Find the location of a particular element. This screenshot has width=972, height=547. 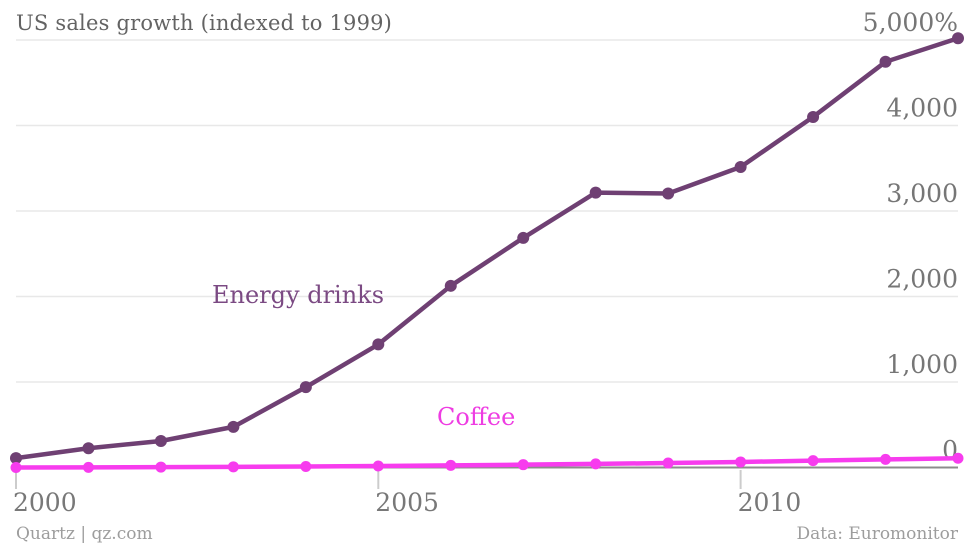

chart-title: US sales growth (indexed to 1999) is located at coordinates (204, 23).